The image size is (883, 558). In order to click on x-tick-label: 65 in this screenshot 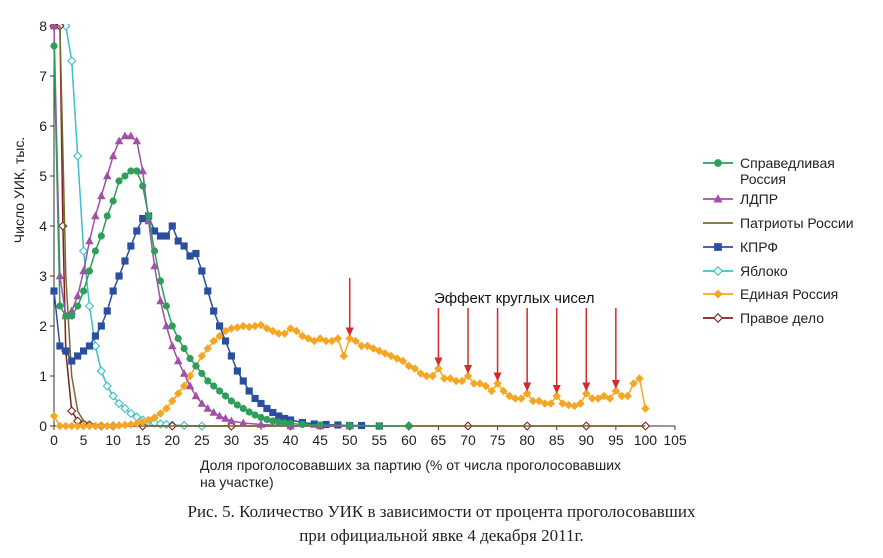, I will do `click(439, 440)`.